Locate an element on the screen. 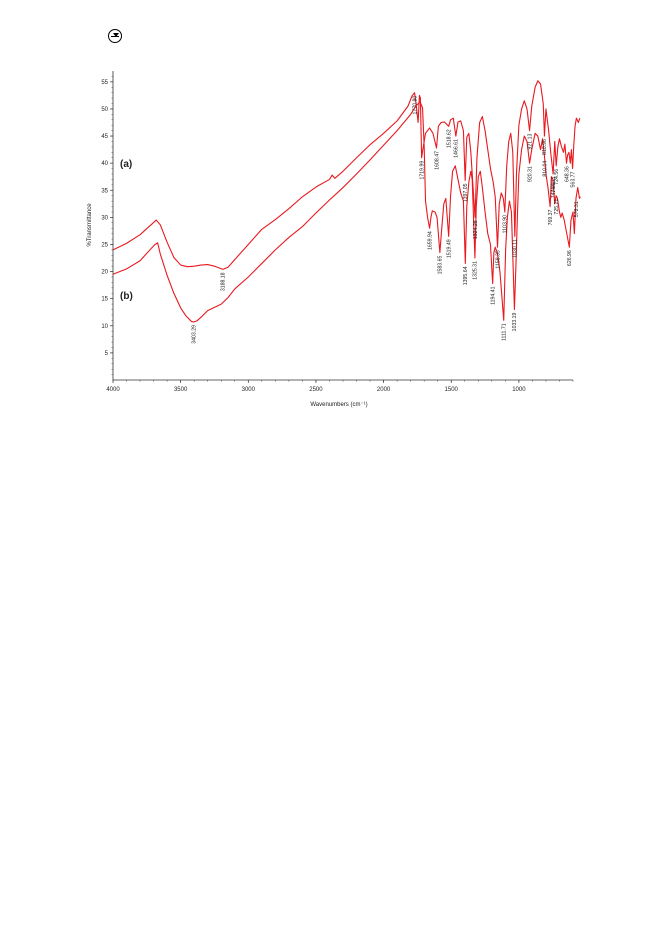 This screenshot has width=657, height=936. peak-label: 1395.64 is located at coordinates (466, 275).